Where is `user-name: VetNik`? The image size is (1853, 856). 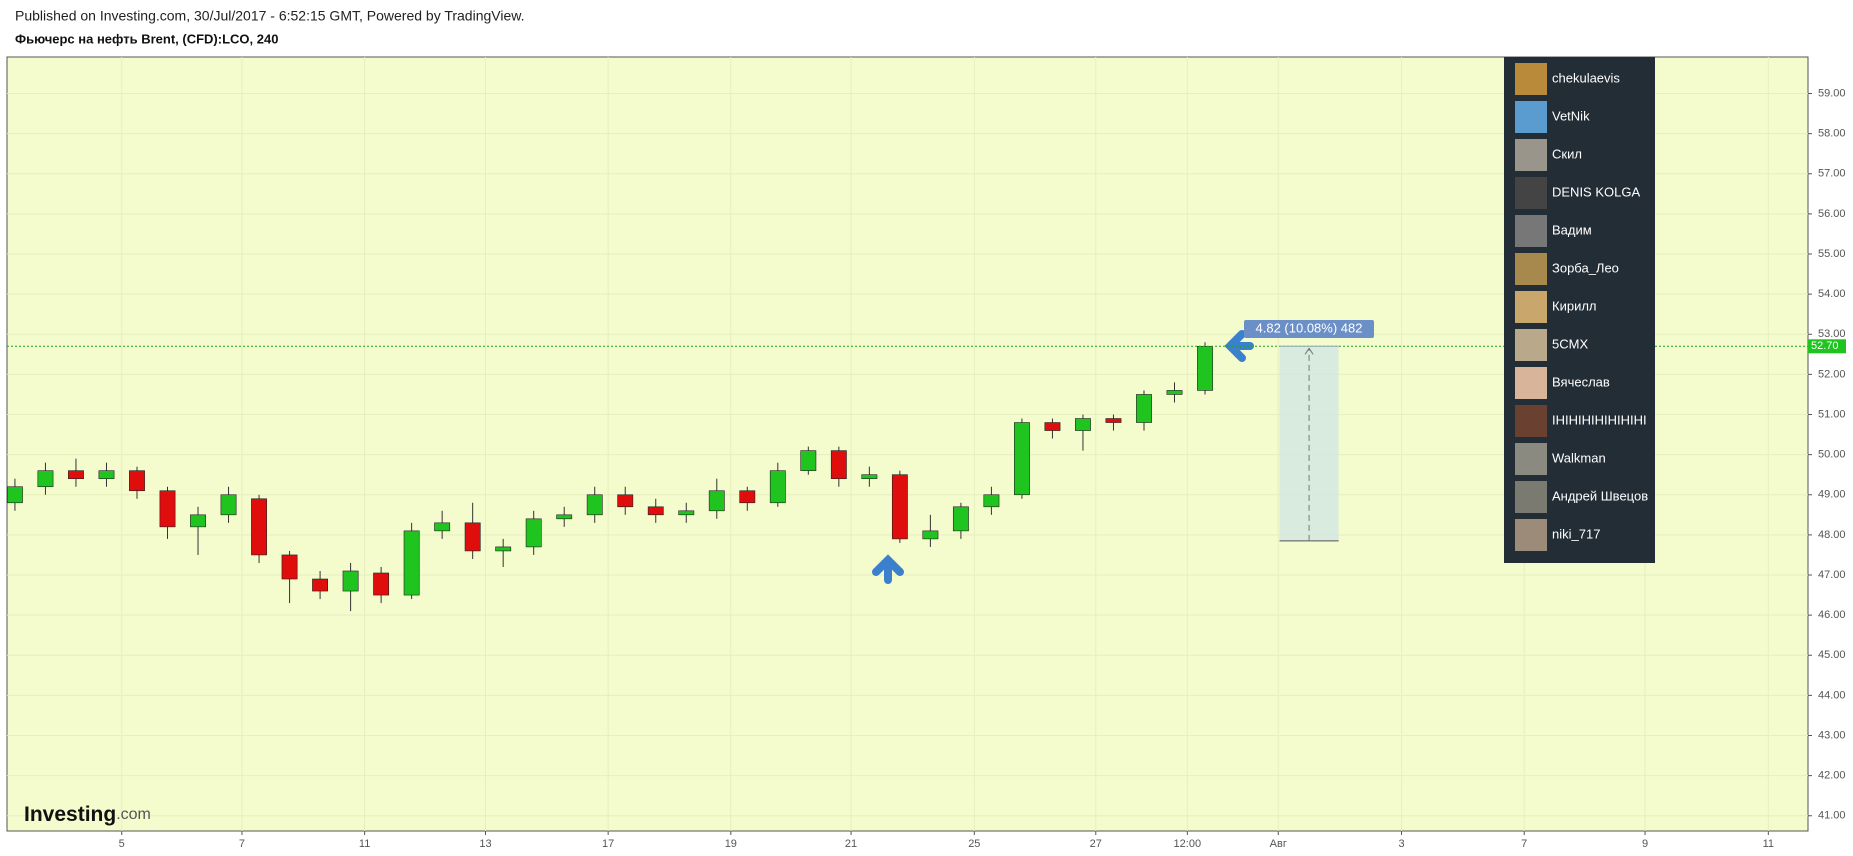
user-name: VetNik is located at coordinates (1571, 115).